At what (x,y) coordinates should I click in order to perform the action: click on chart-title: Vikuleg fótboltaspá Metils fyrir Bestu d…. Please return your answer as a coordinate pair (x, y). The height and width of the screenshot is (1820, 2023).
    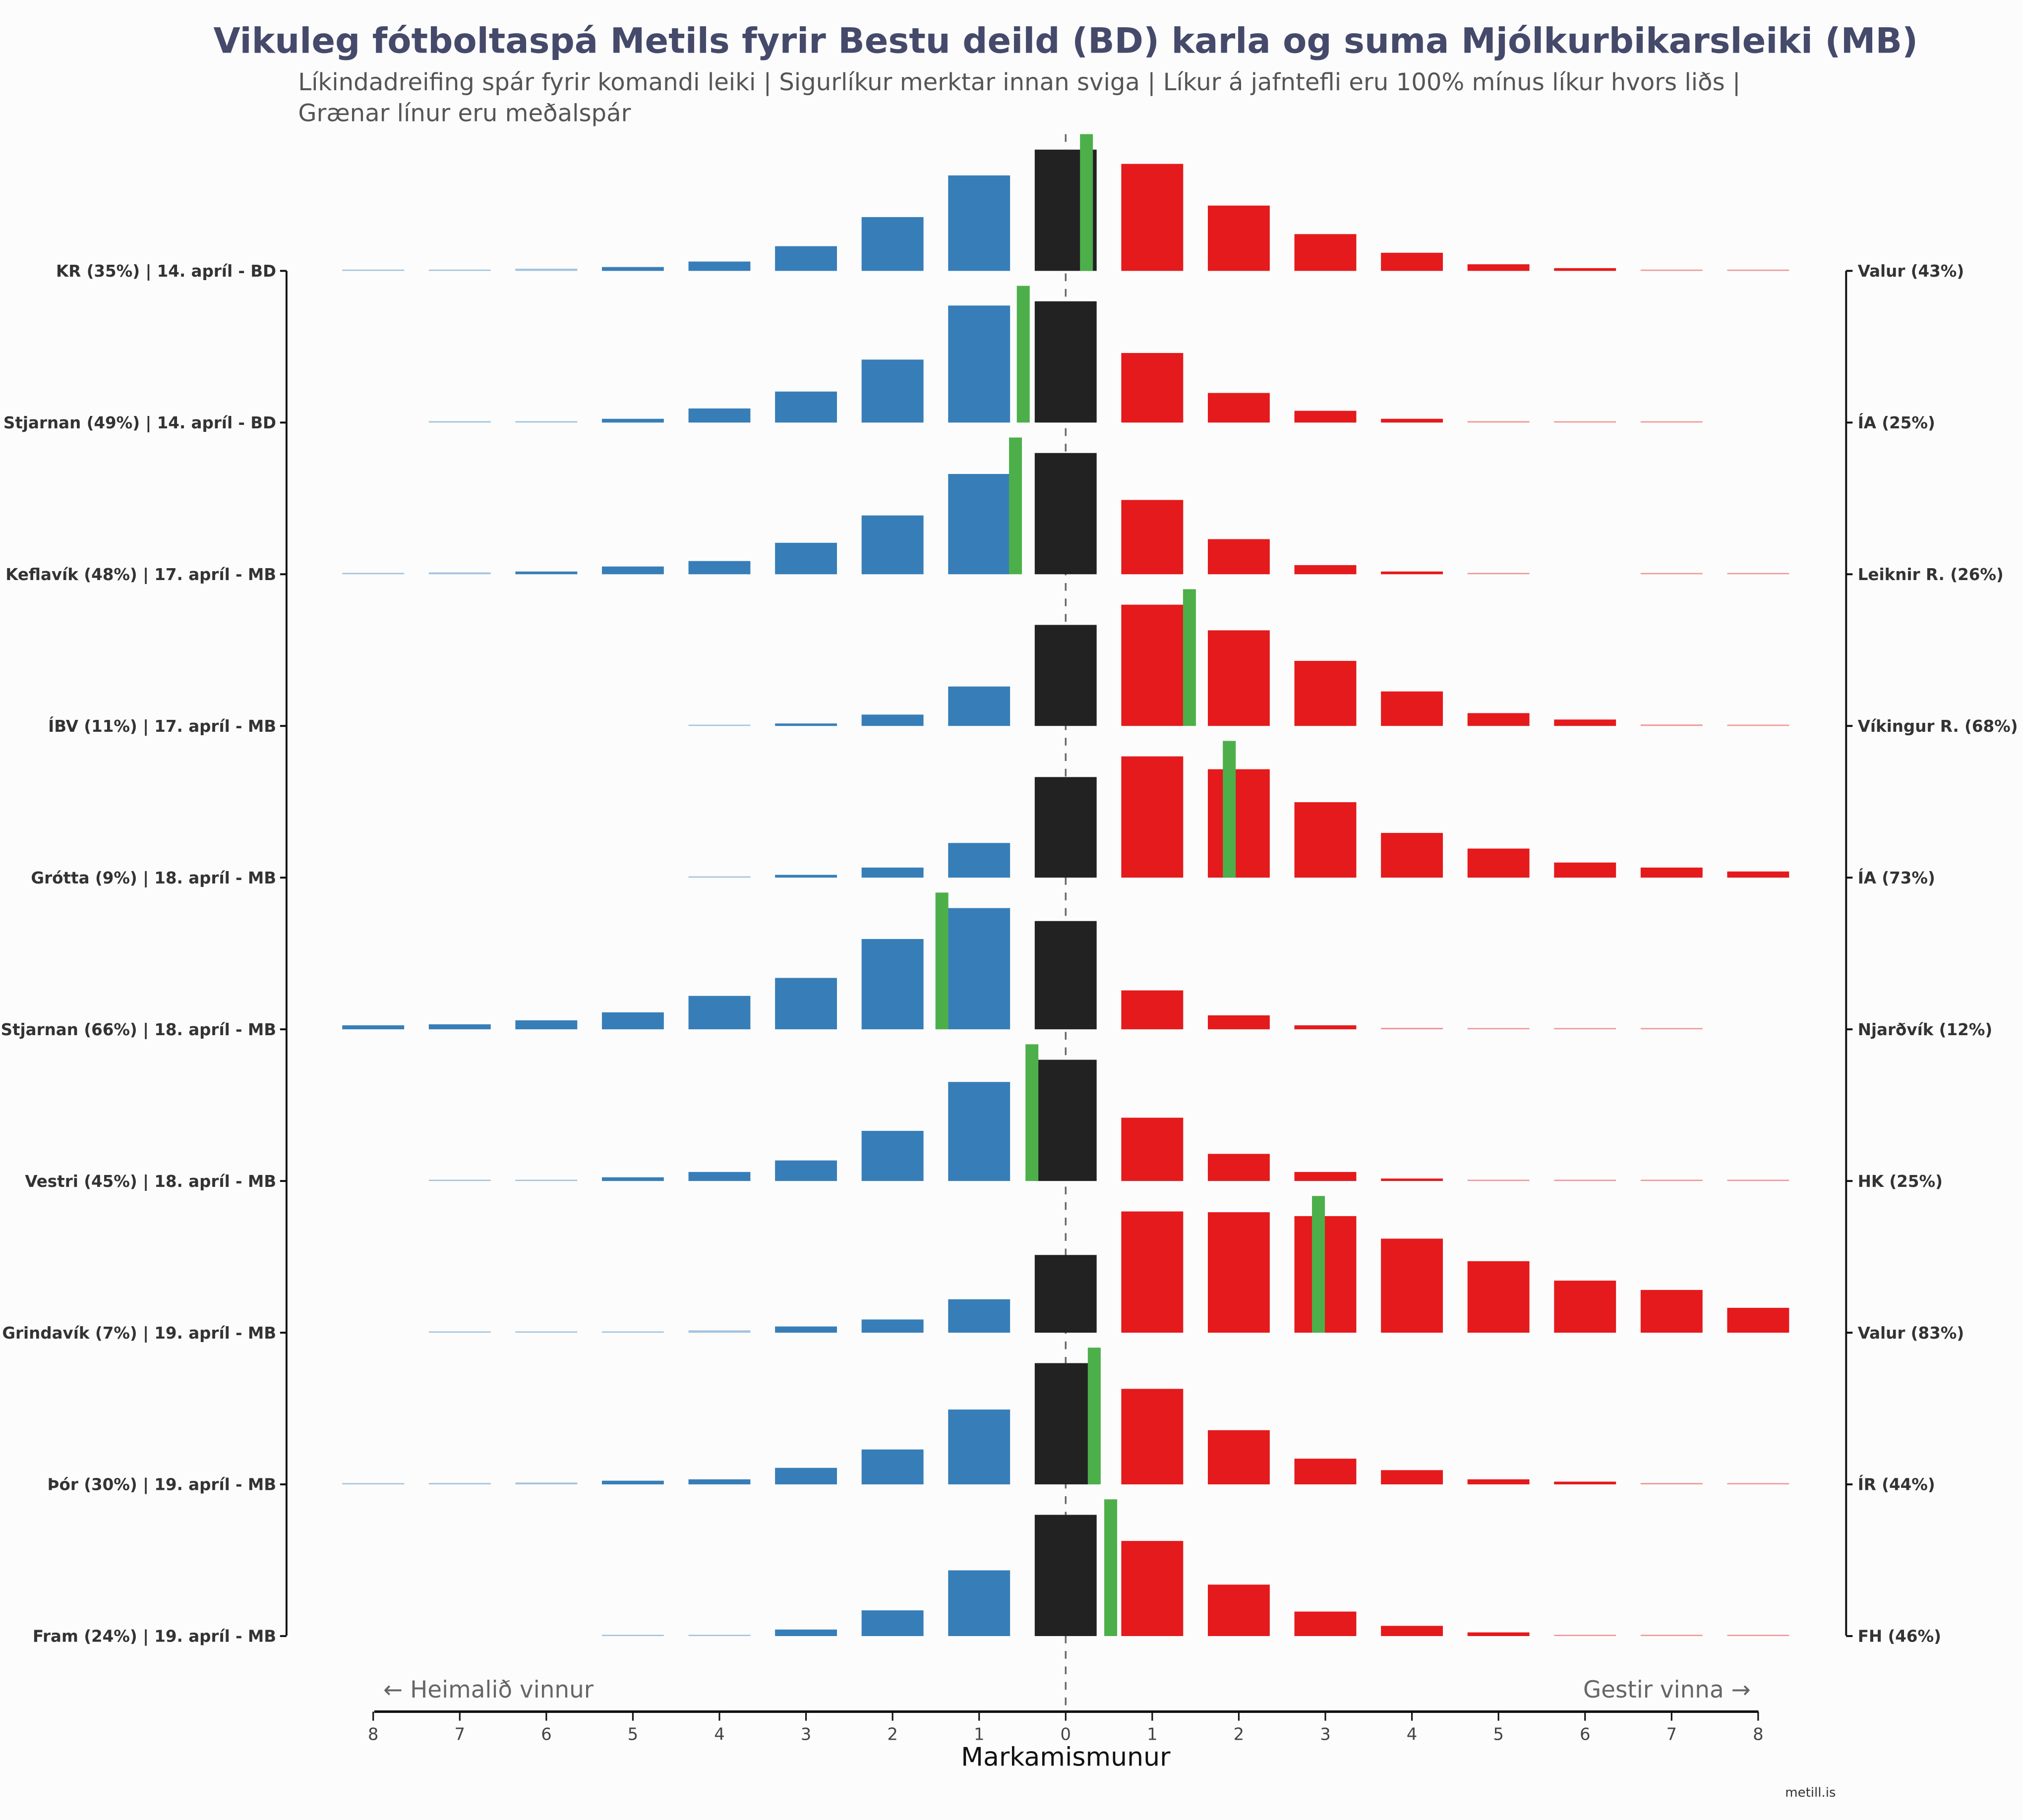
    Looking at the image, I should click on (1065, 41).